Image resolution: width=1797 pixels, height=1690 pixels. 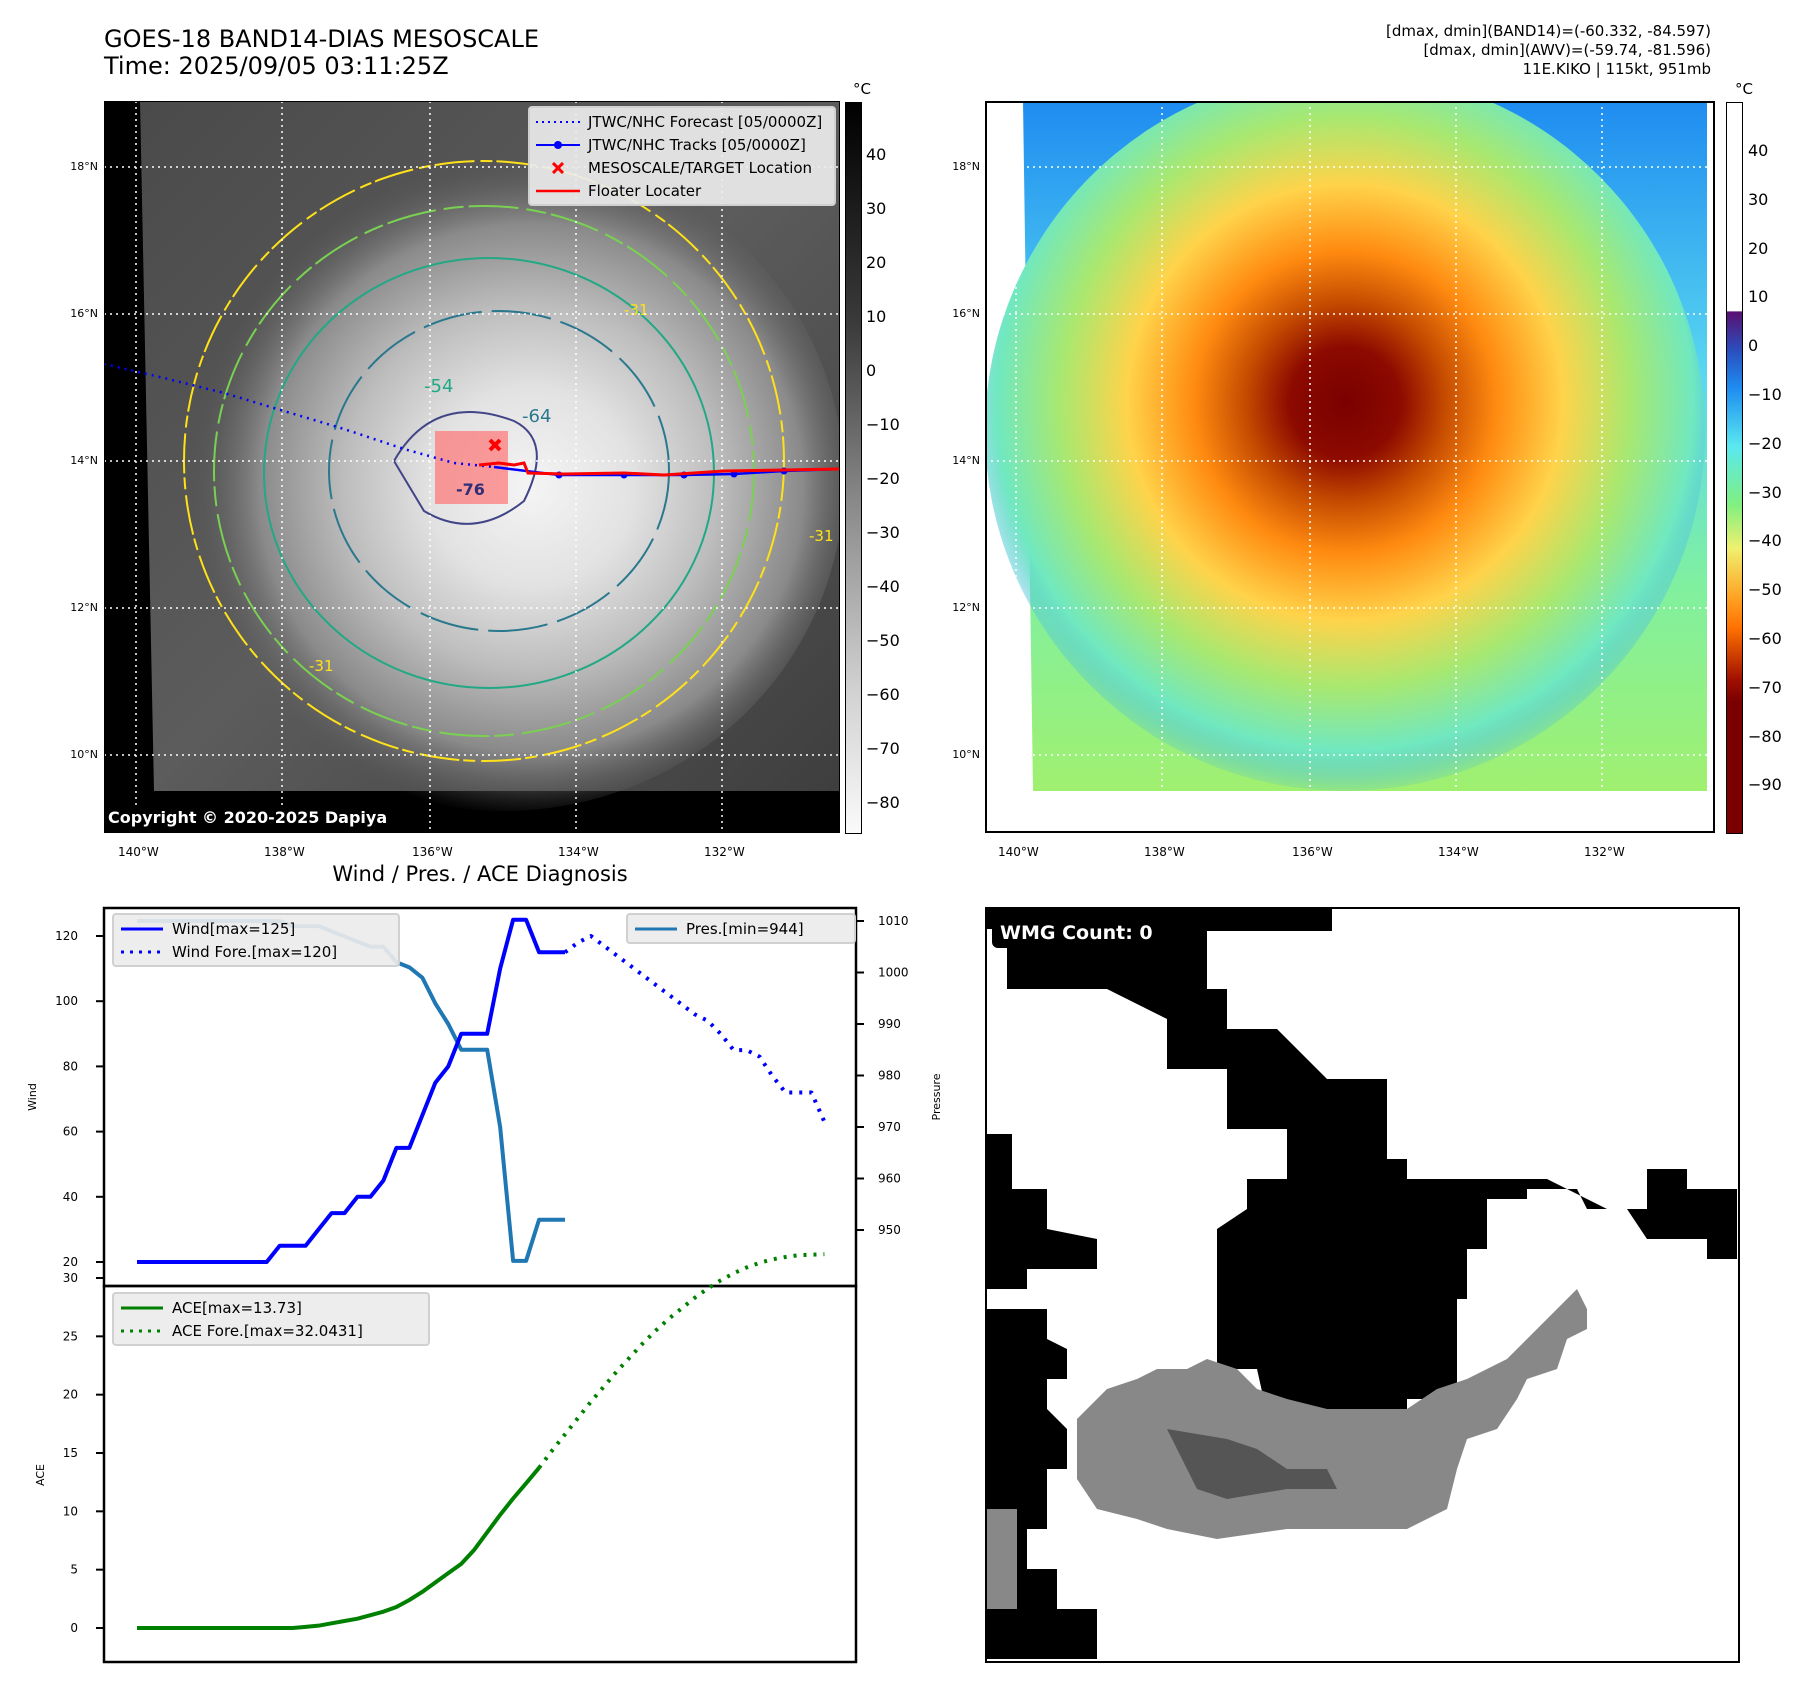 I want to click on awv-colorbar-tick-9: −50, so click(x=1765, y=590).